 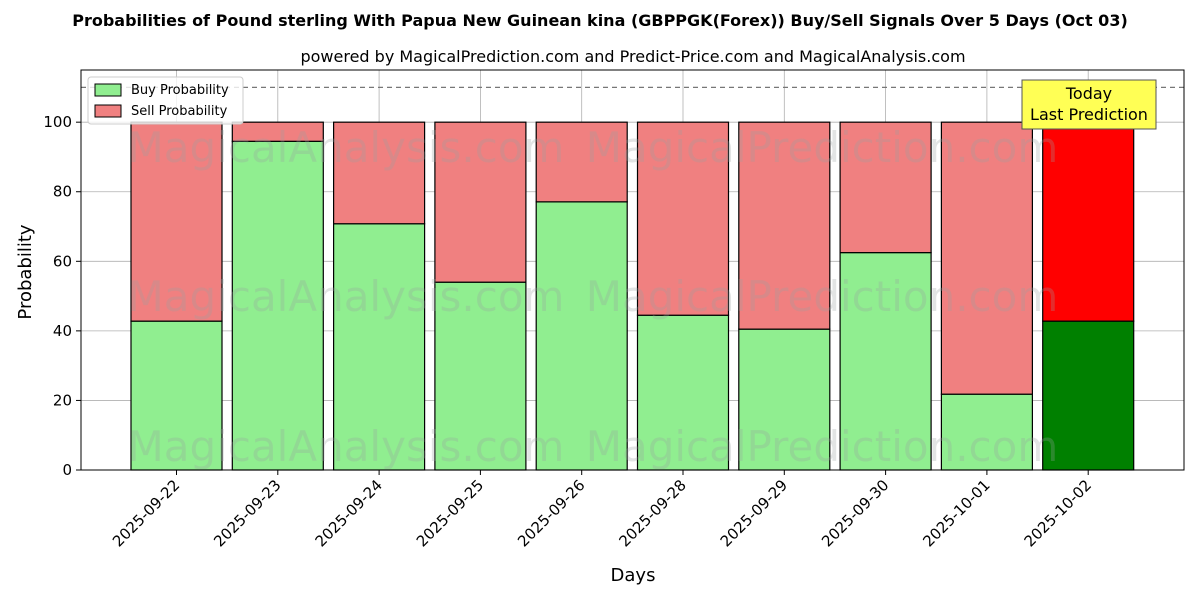 I want to click on today-line2: Last Prediction, so click(x=1089, y=114).